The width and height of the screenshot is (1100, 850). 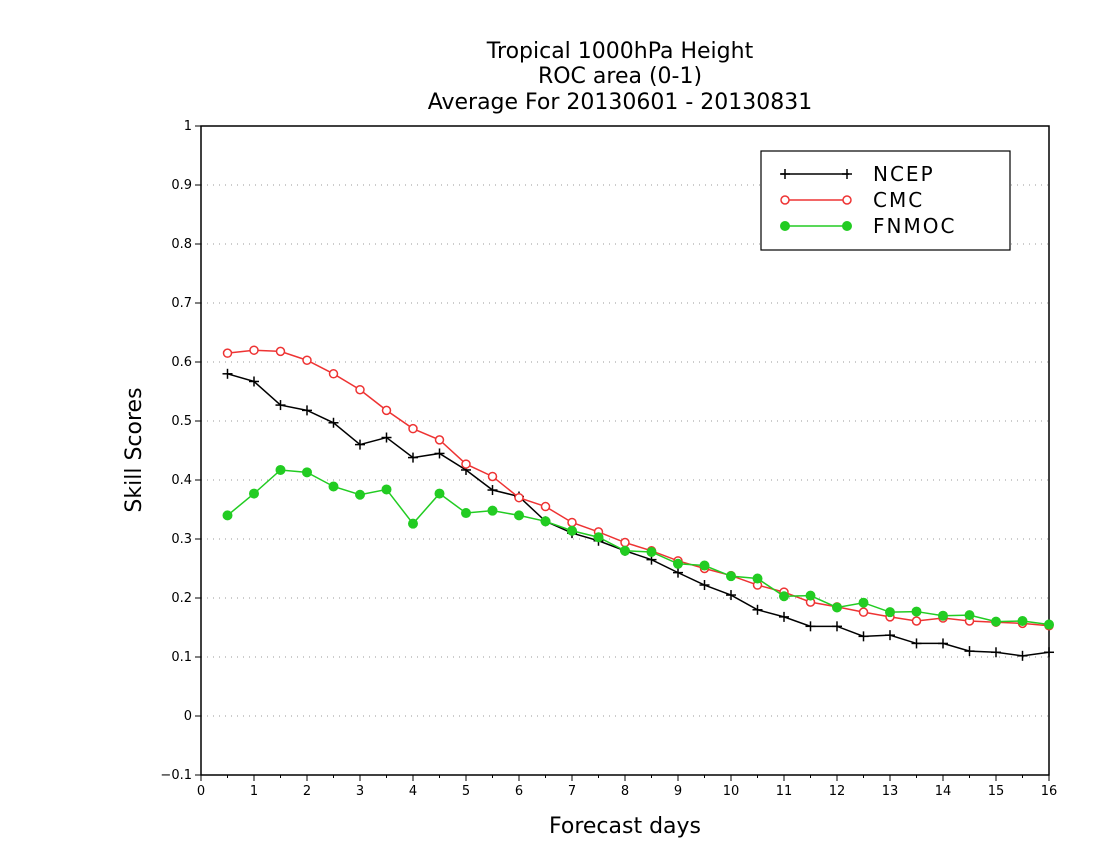 What do you see at coordinates (890, 791) in the screenshot?
I see `x-tick-label: 13` at bounding box center [890, 791].